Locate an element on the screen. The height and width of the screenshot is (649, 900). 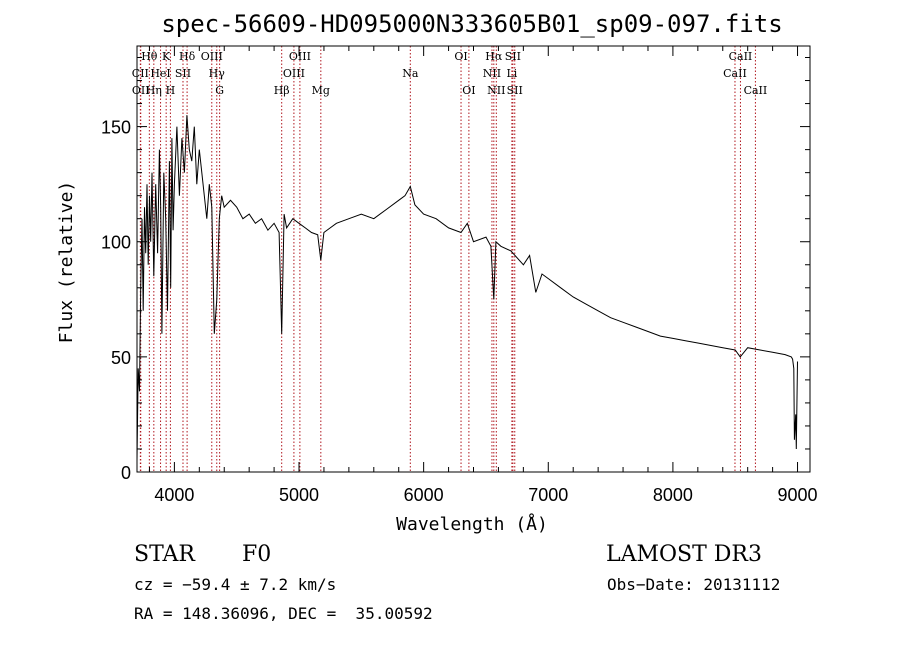
x-tick-label: 7000 is located at coordinates (548, 495).